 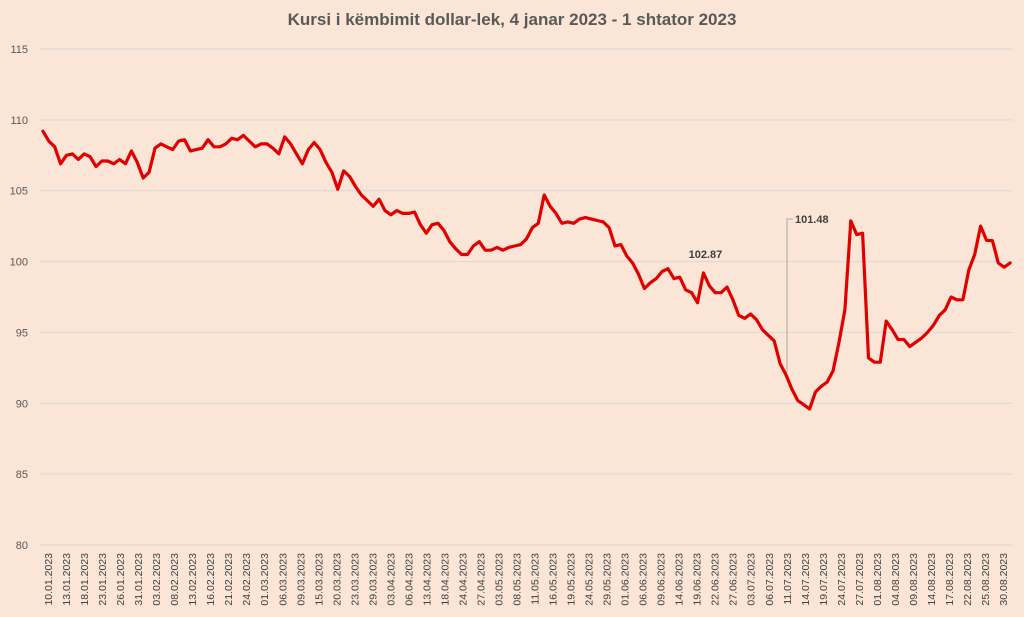 What do you see at coordinates (49, 579) in the screenshot?
I see `x-tick-label: 10.01.2023` at bounding box center [49, 579].